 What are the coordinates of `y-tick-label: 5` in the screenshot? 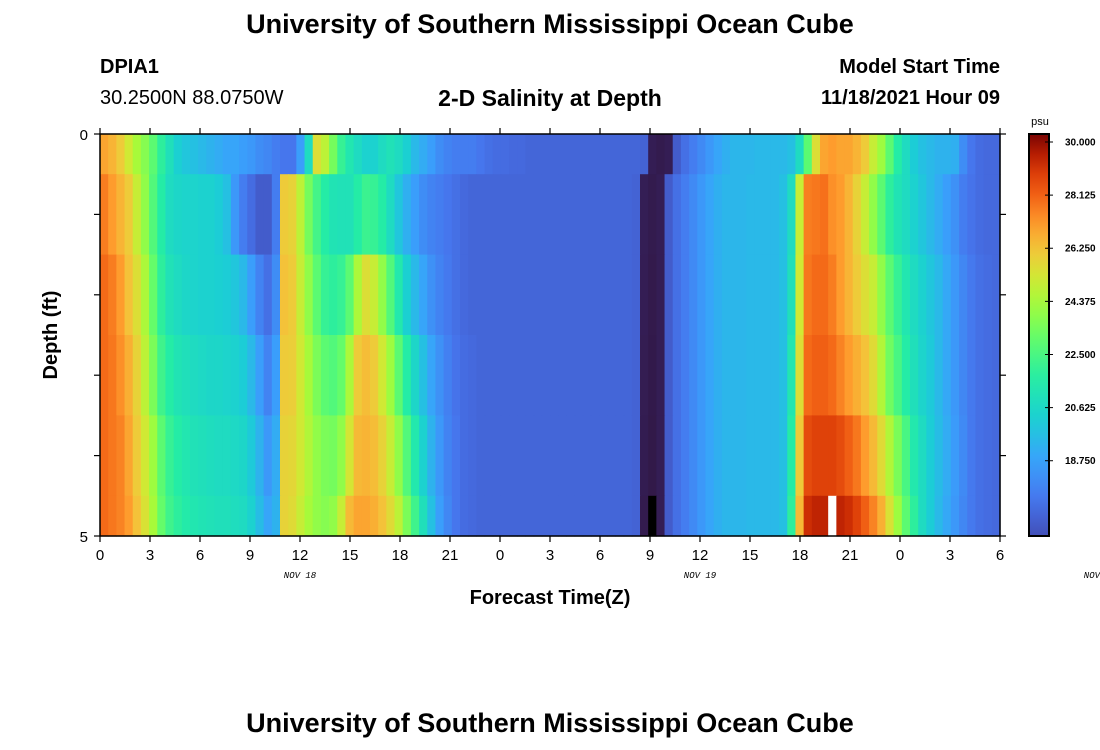 It's located at (84, 537).